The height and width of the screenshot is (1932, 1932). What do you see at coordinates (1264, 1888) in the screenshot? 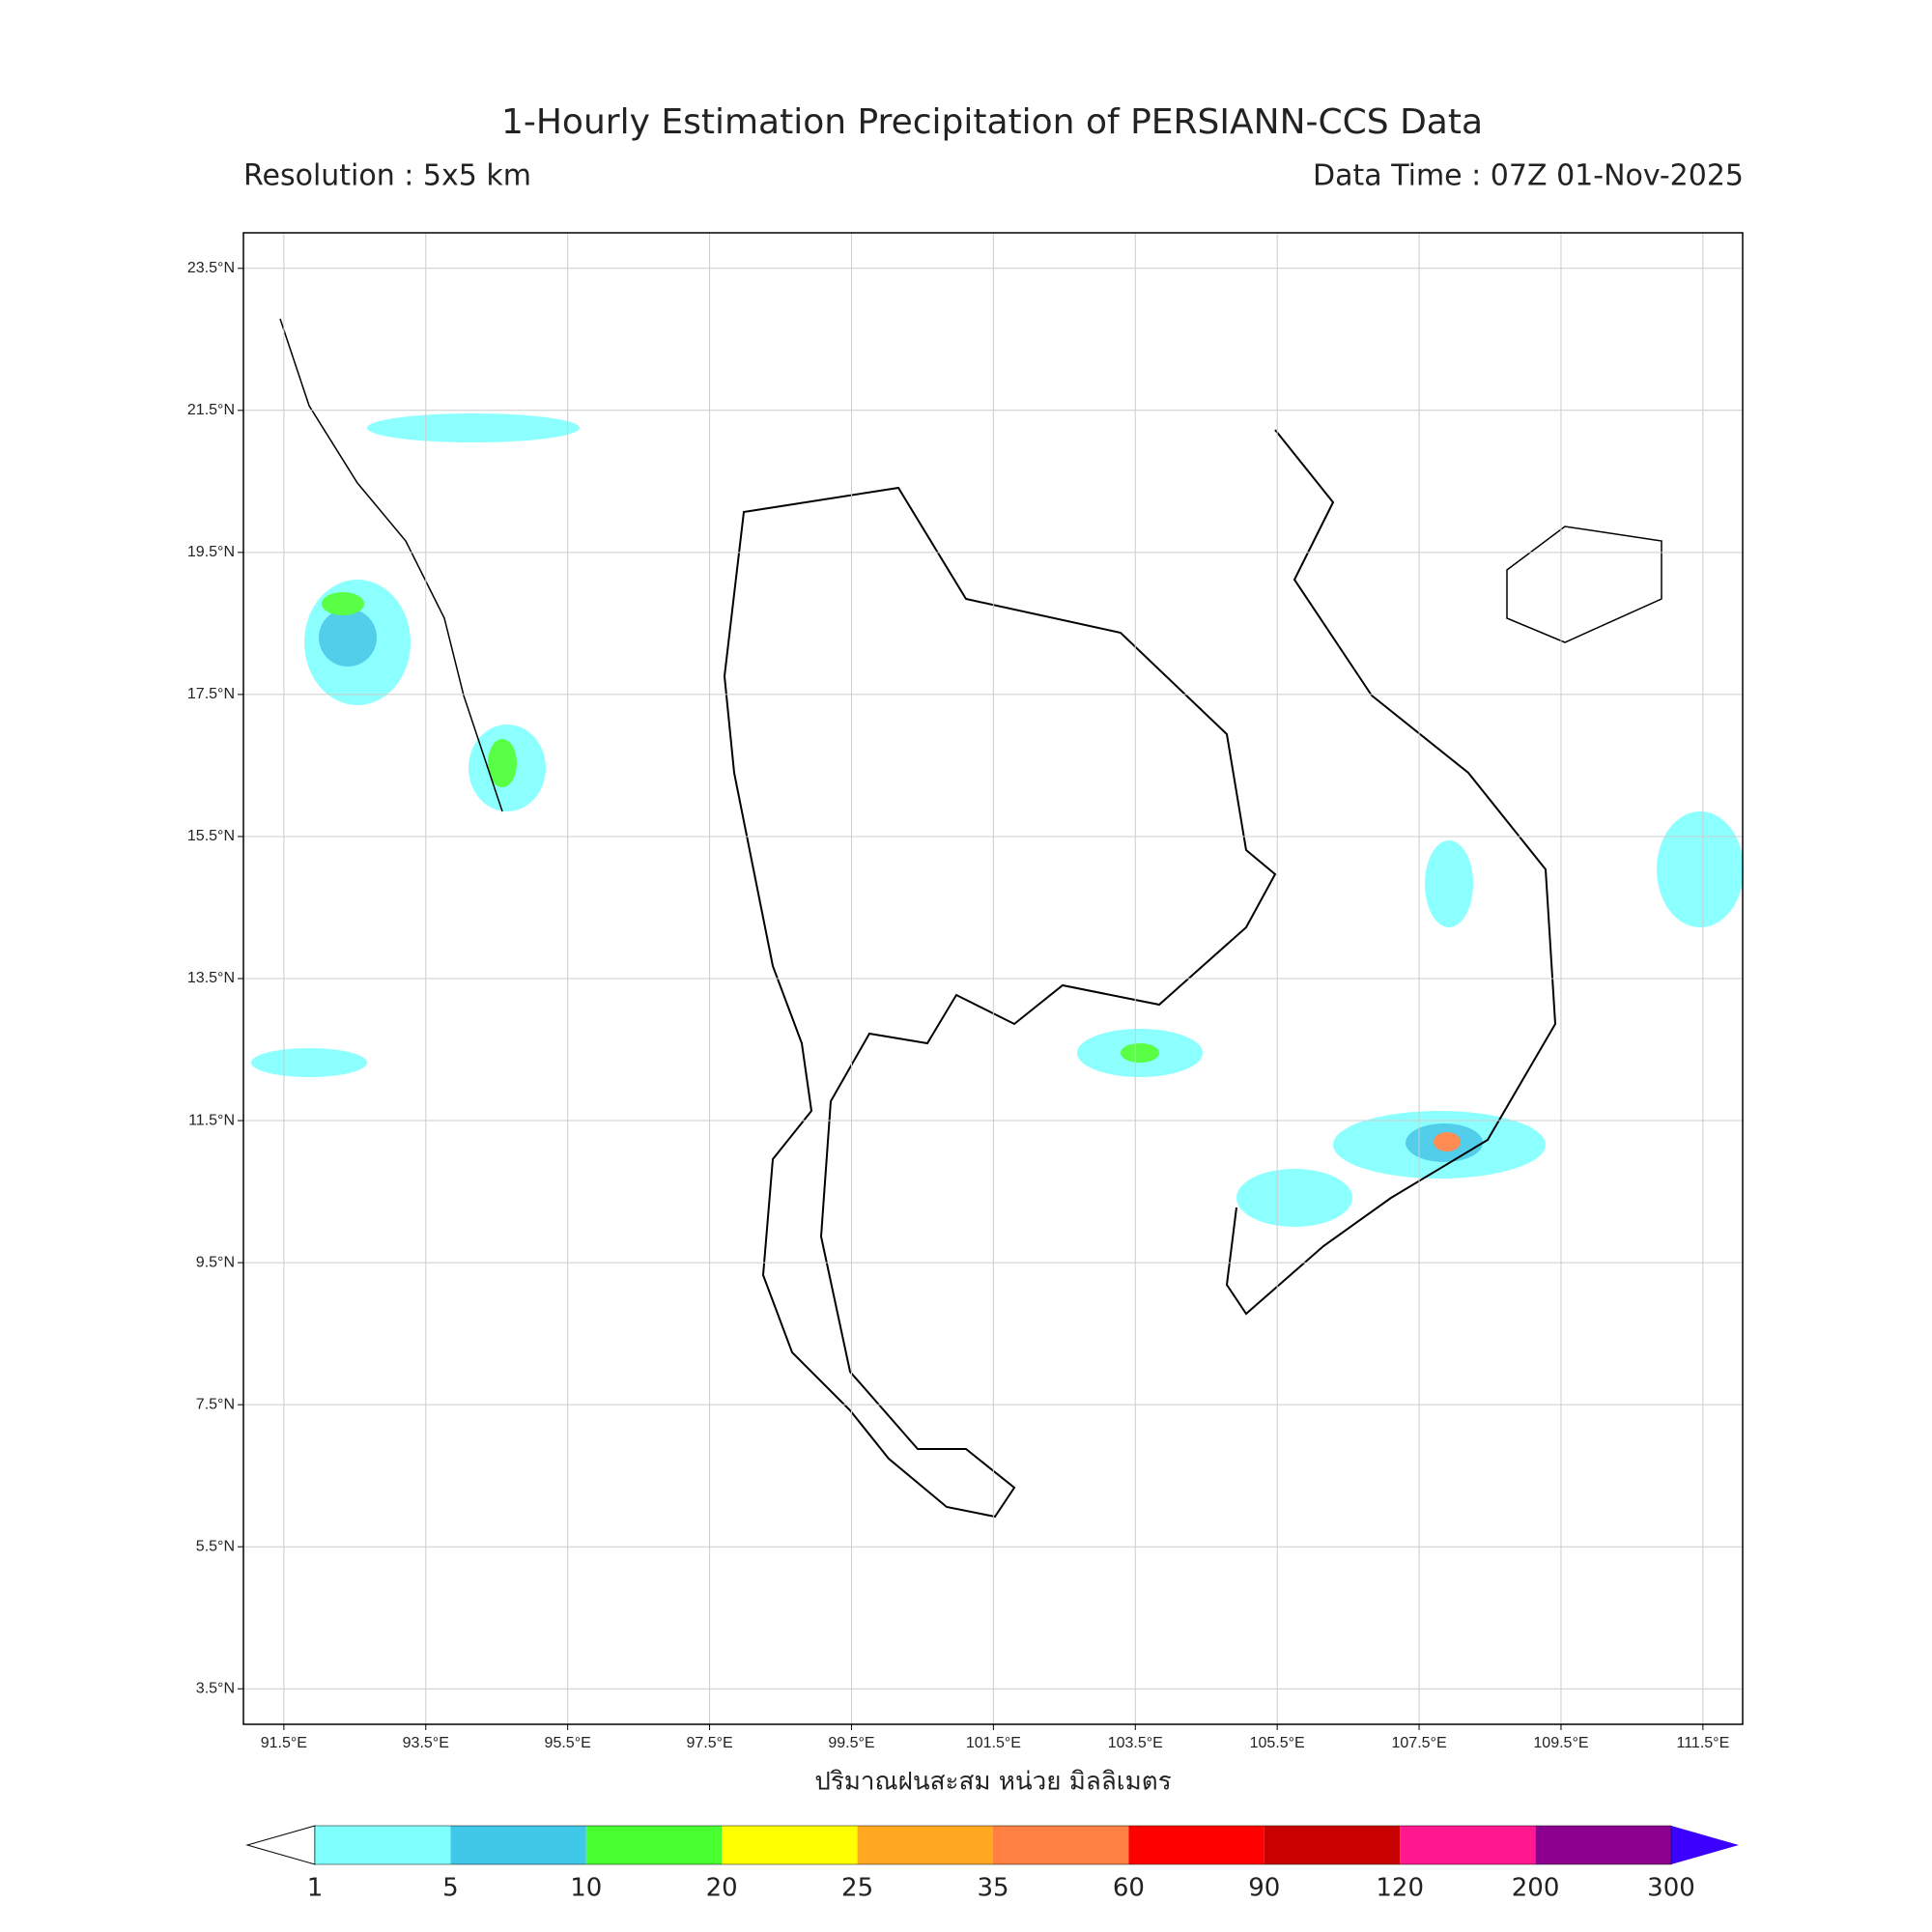
I see `colorbar-tick-label: 90` at bounding box center [1264, 1888].